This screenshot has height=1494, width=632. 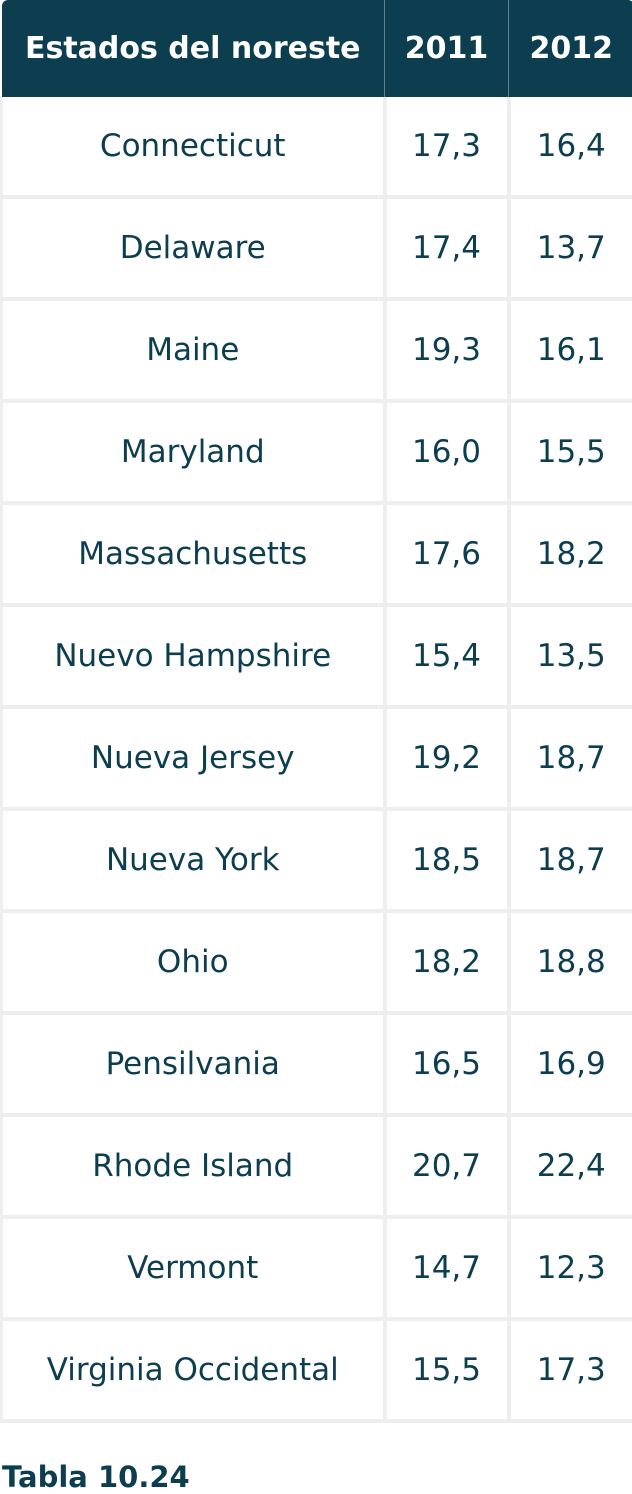 What do you see at coordinates (570, 452) in the screenshot?
I see `table-cell-value-2012: 15,5` at bounding box center [570, 452].